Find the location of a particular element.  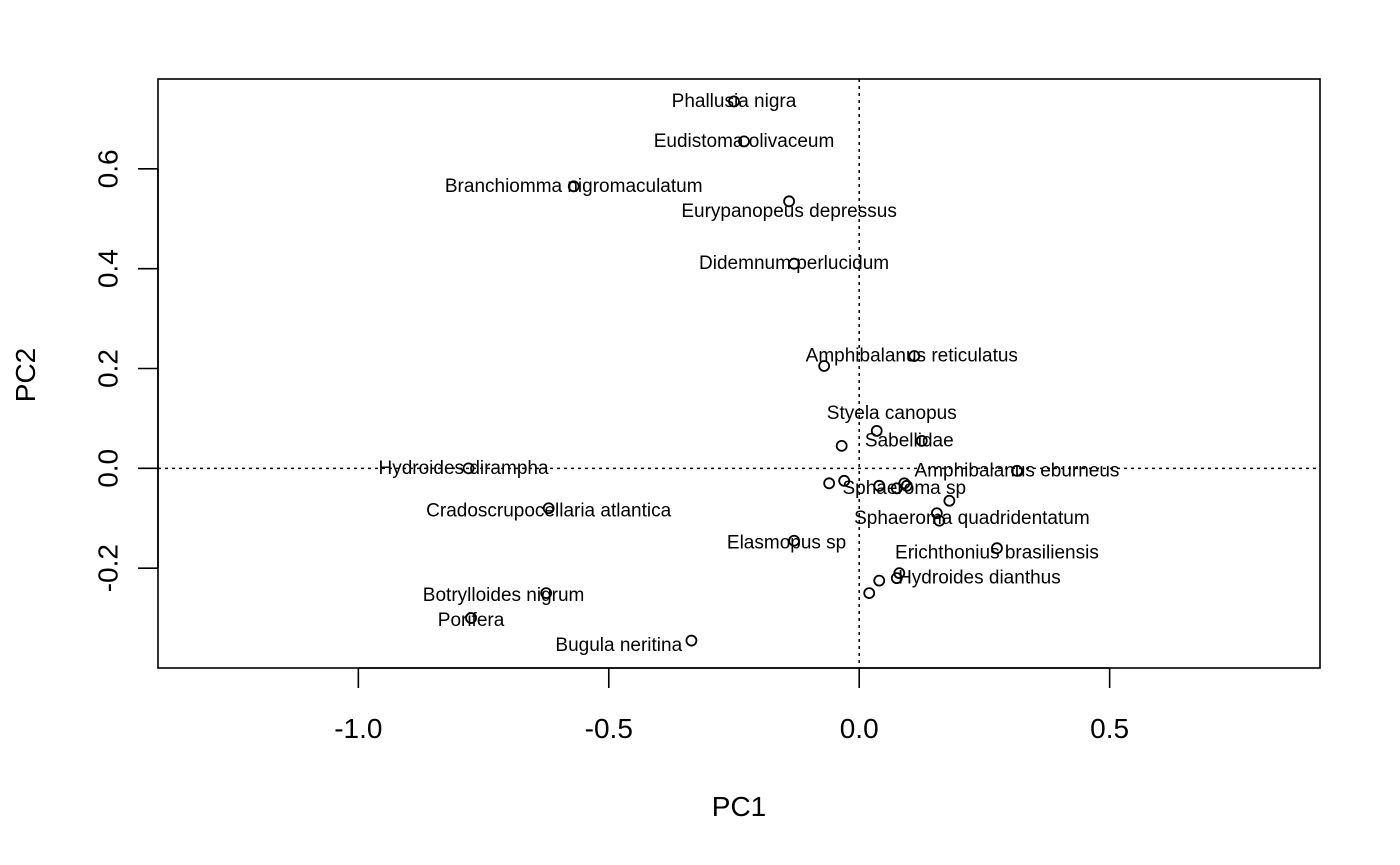

x-tick-label: -0.5 is located at coordinates (609, 728).